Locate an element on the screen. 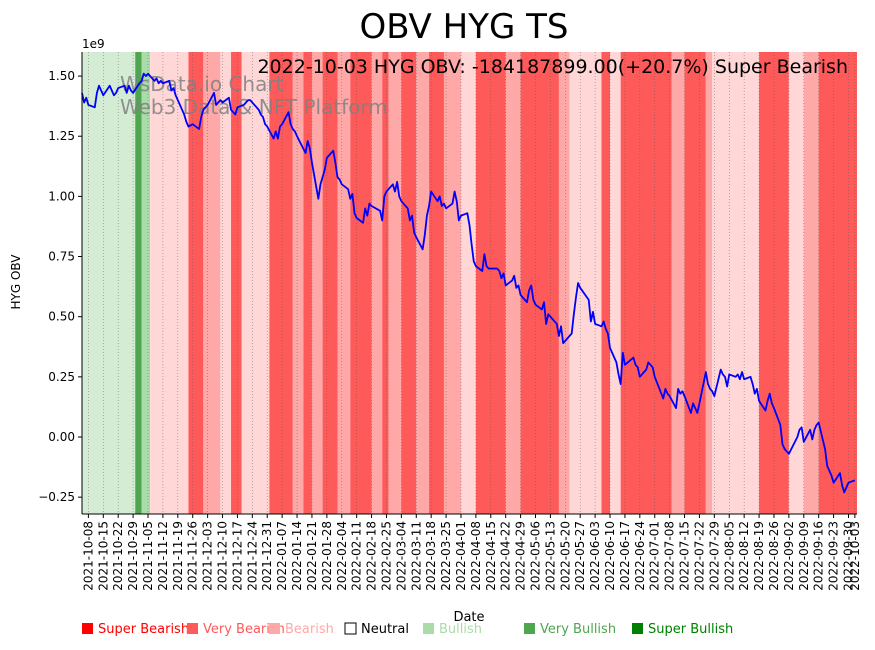 This screenshot has height=650, width=875. legend-label: Bullish is located at coordinates (460, 629).